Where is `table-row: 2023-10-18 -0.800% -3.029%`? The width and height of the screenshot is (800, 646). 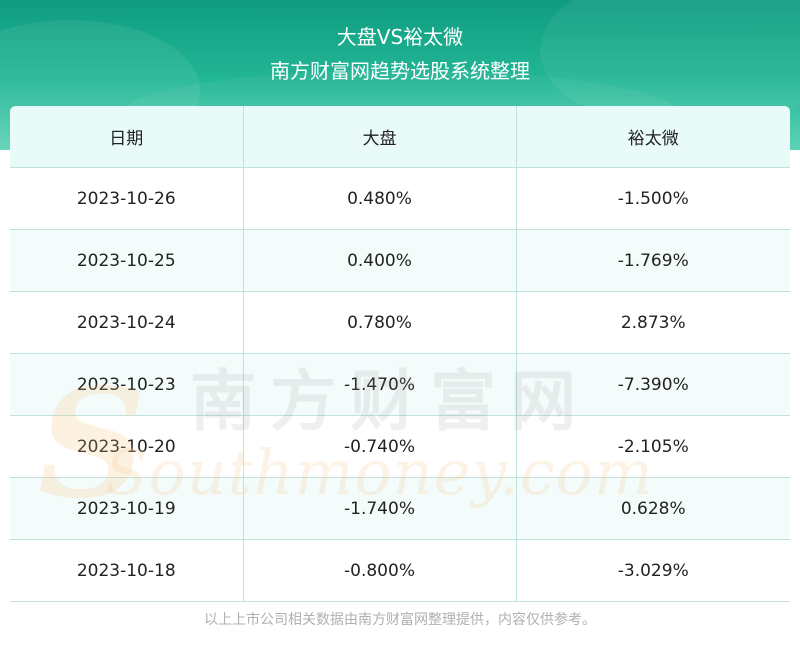 table-row: 2023-10-18 -0.800% -3.029% is located at coordinates (400, 570).